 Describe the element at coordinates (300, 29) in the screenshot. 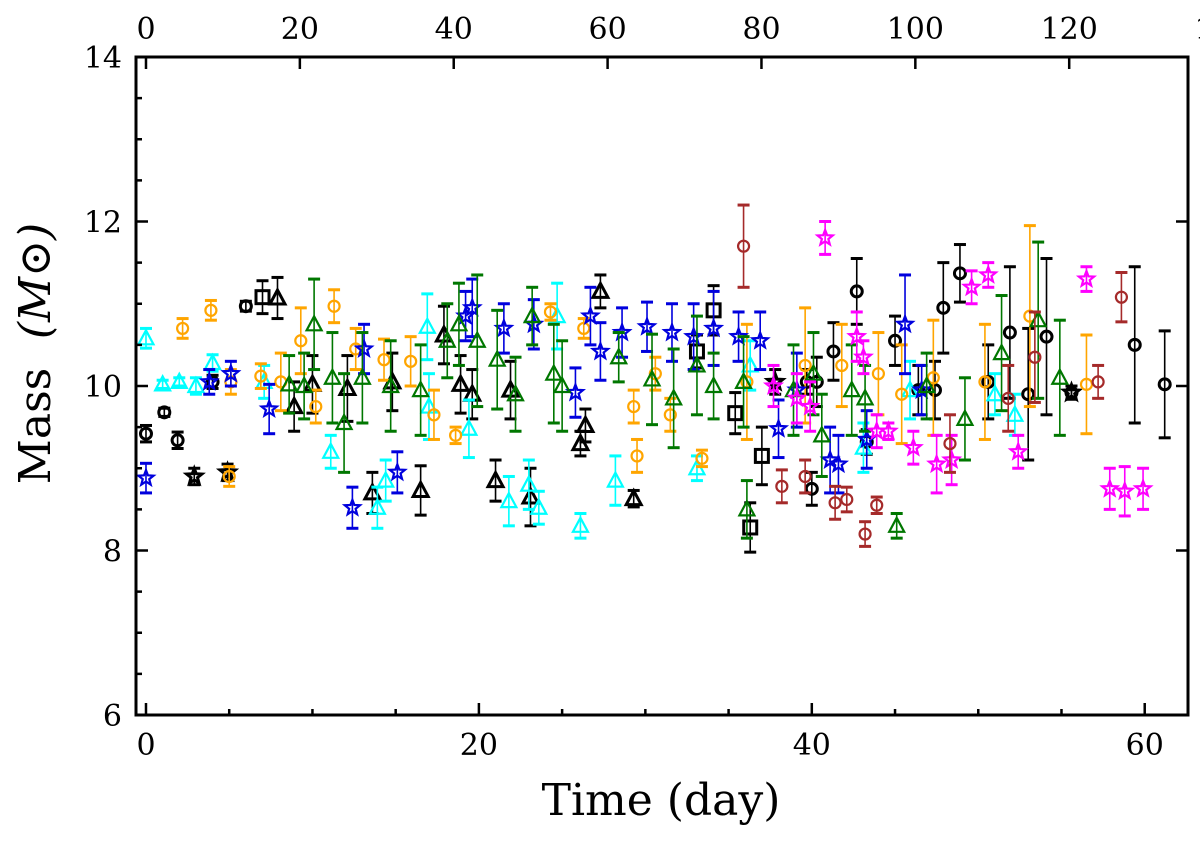

I see `top-tick-label: 20` at that location.